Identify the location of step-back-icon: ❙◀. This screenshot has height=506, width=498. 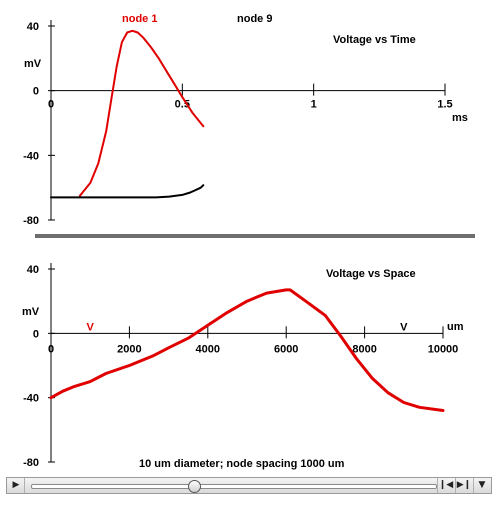
(446, 485).